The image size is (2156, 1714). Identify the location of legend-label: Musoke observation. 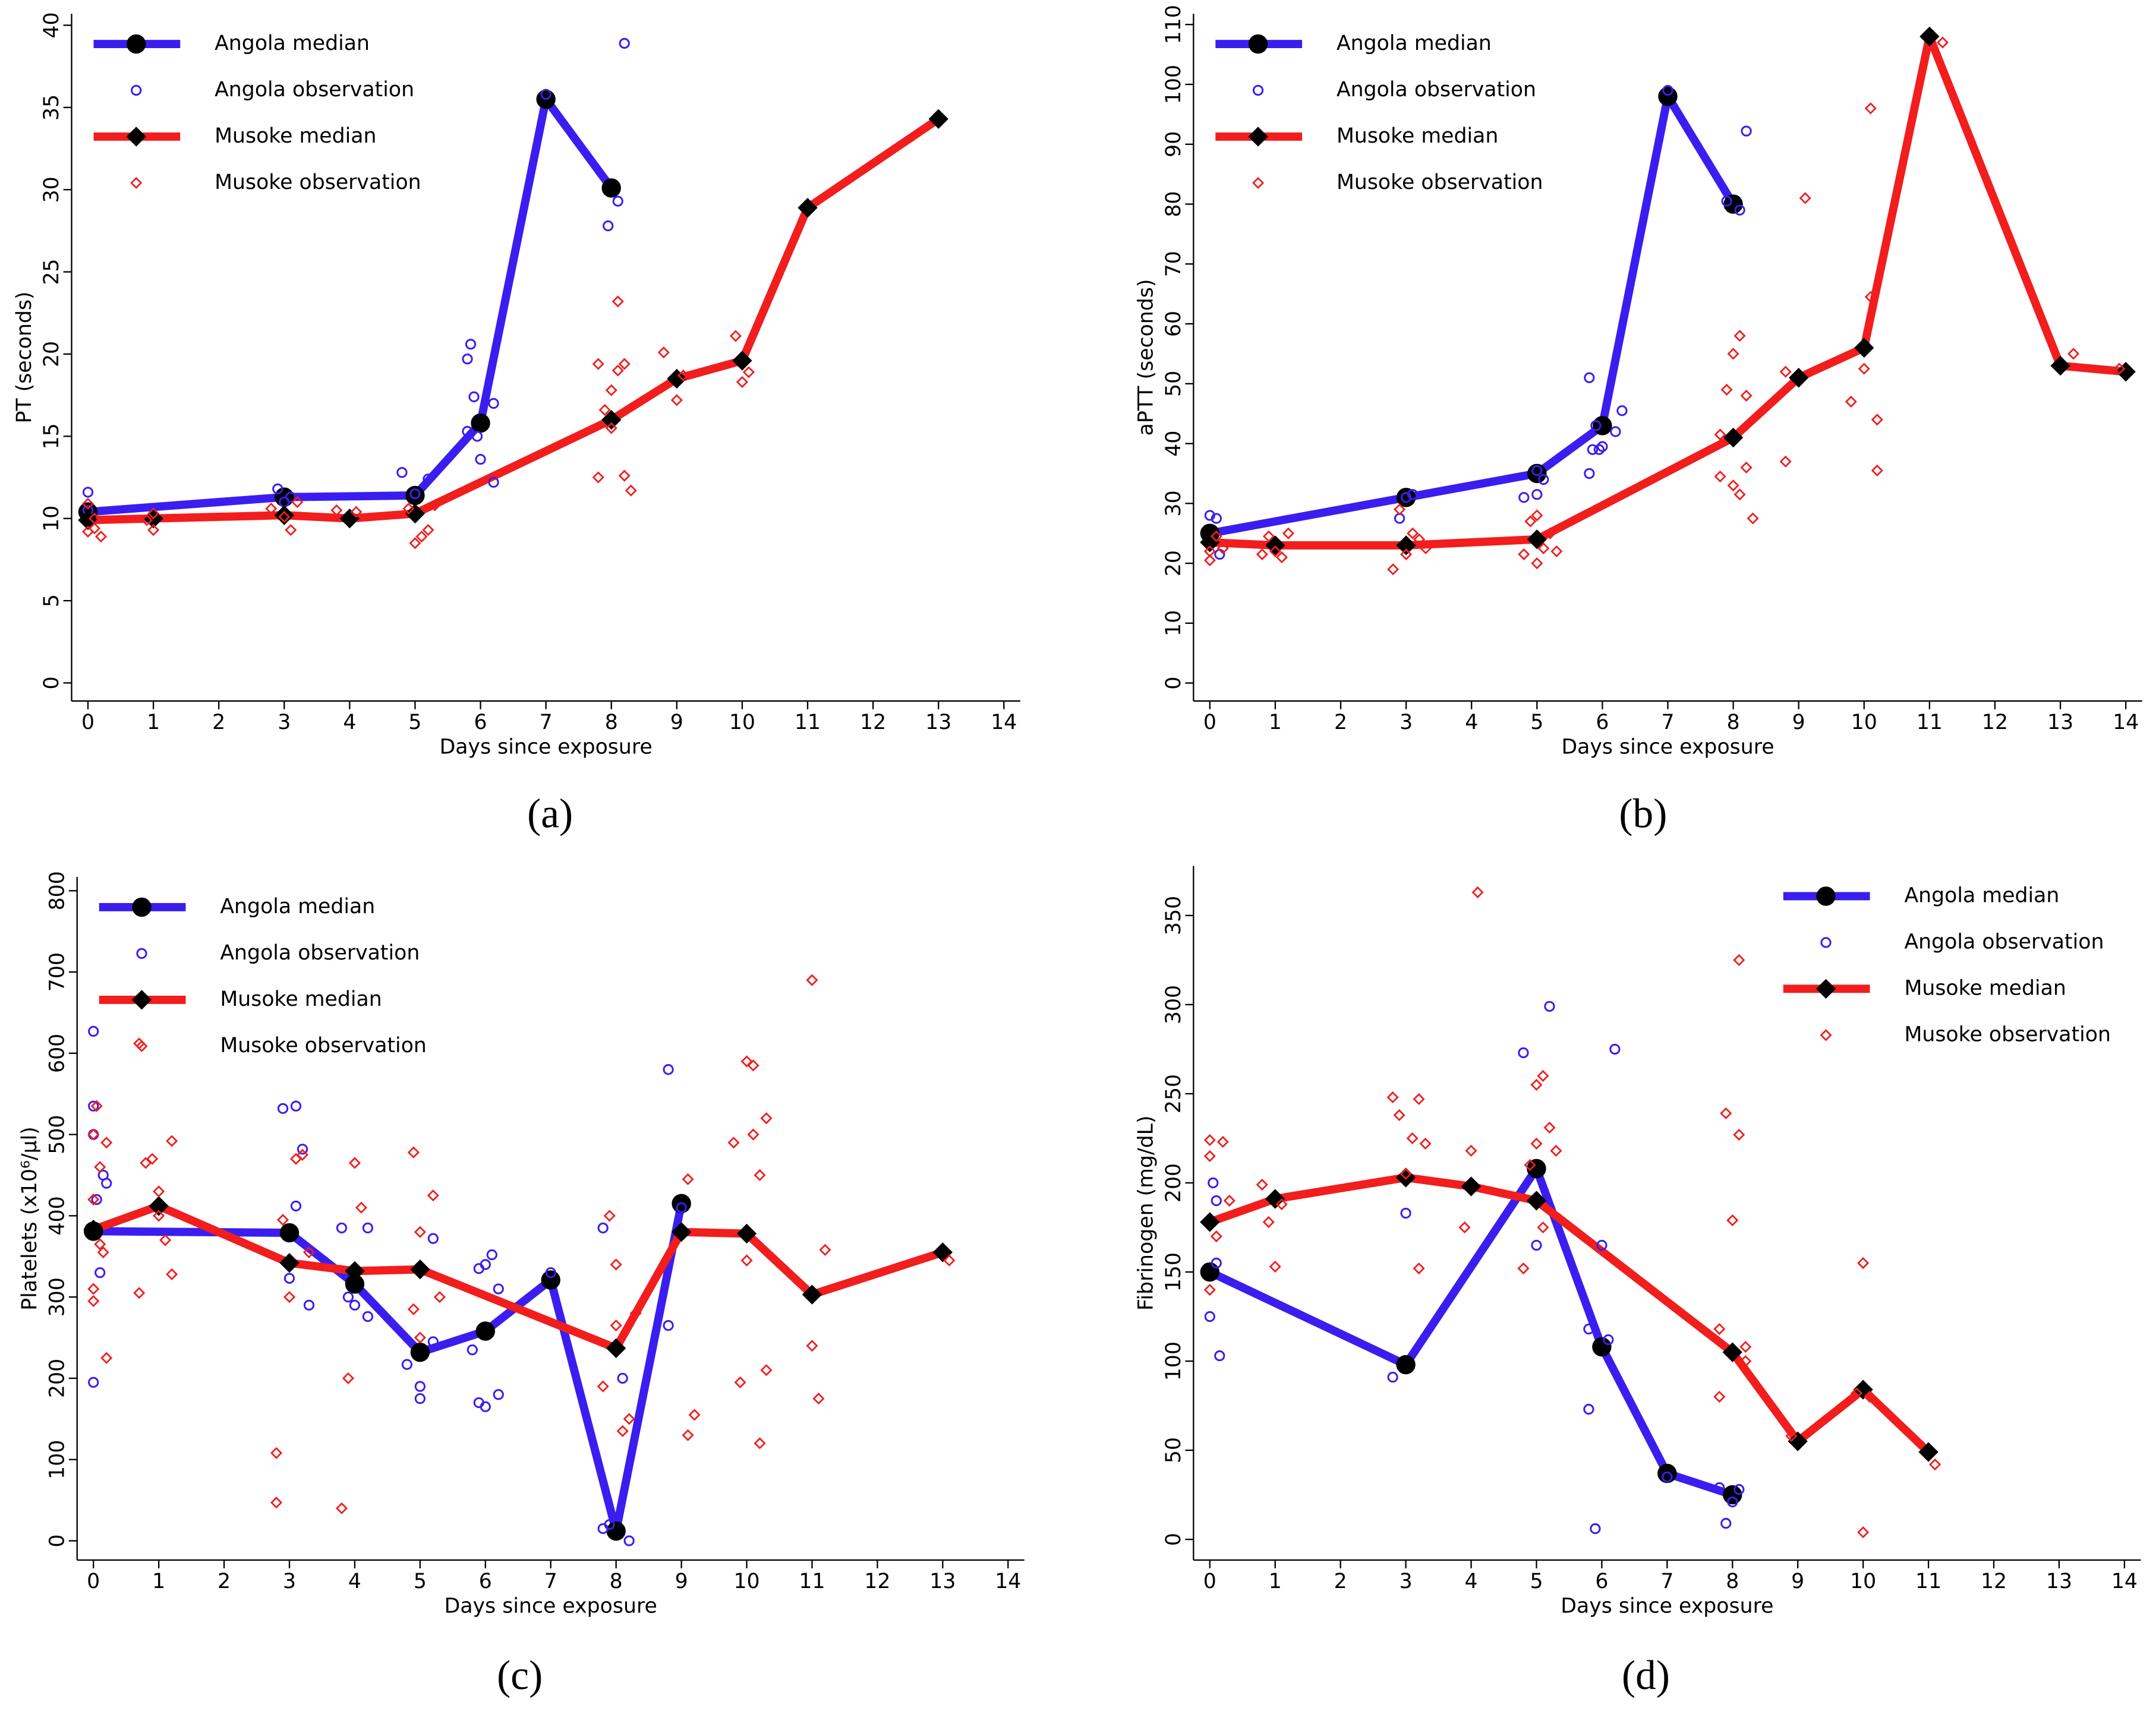
(323, 1046).